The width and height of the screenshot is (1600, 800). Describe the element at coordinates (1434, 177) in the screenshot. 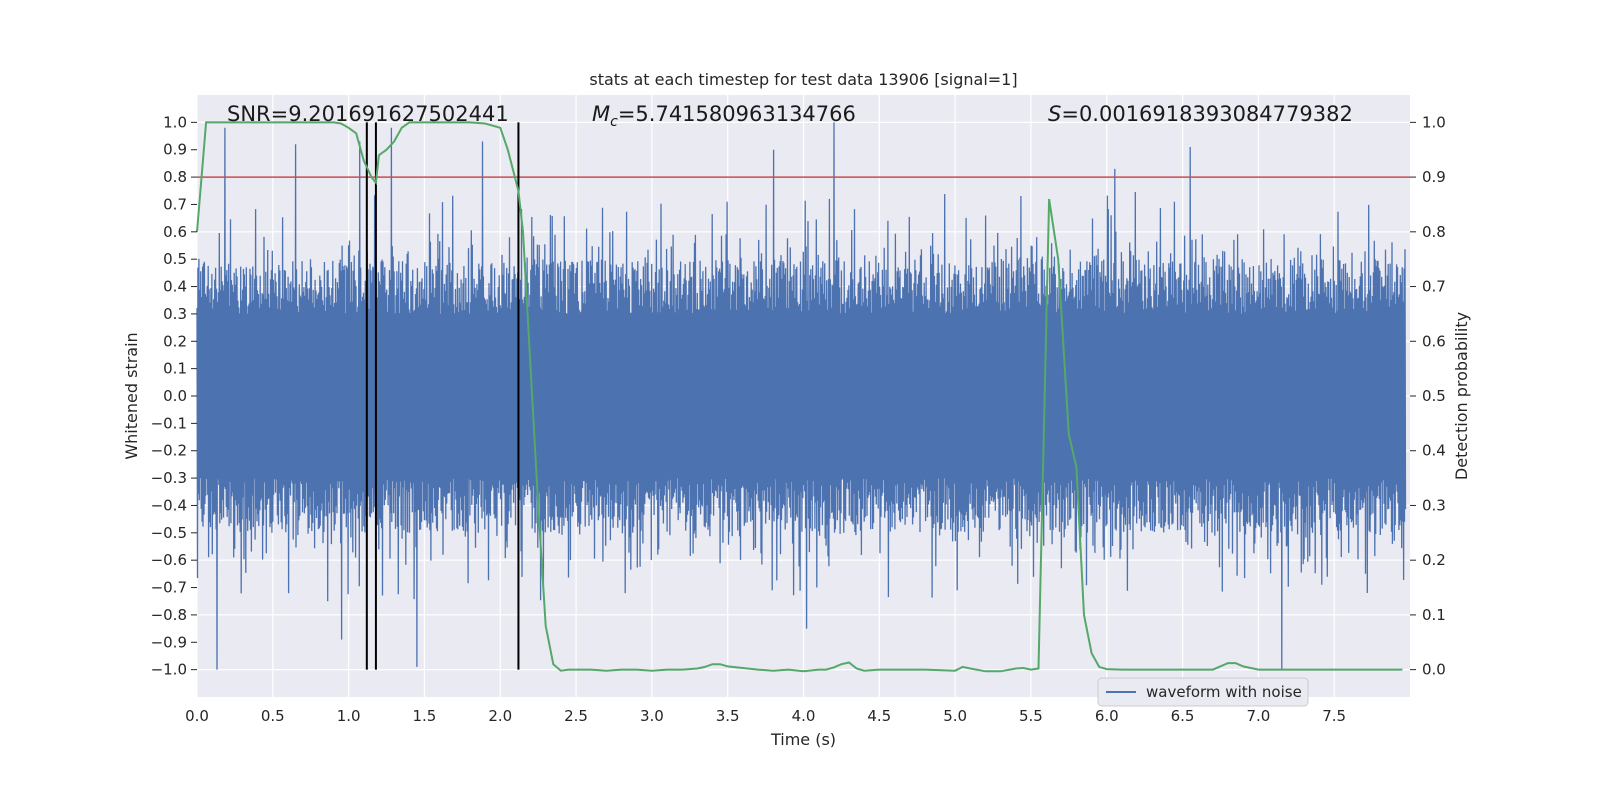

I see `y-right-tick-label: 0.9` at that location.